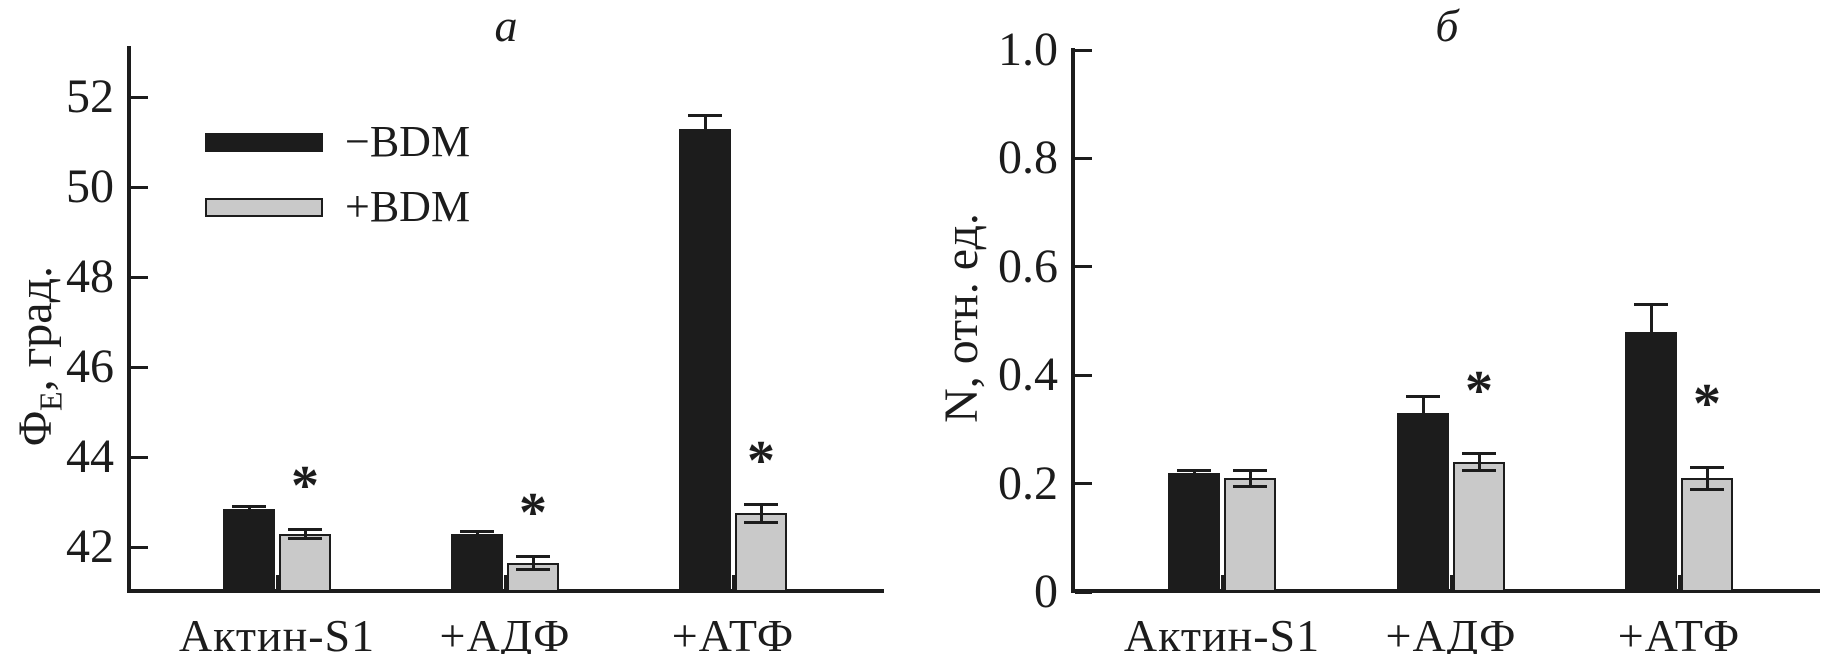  What do you see at coordinates (1046, 591) in the screenshot?
I see `y-tick-label: 0` at bounding box center [1046, 591].